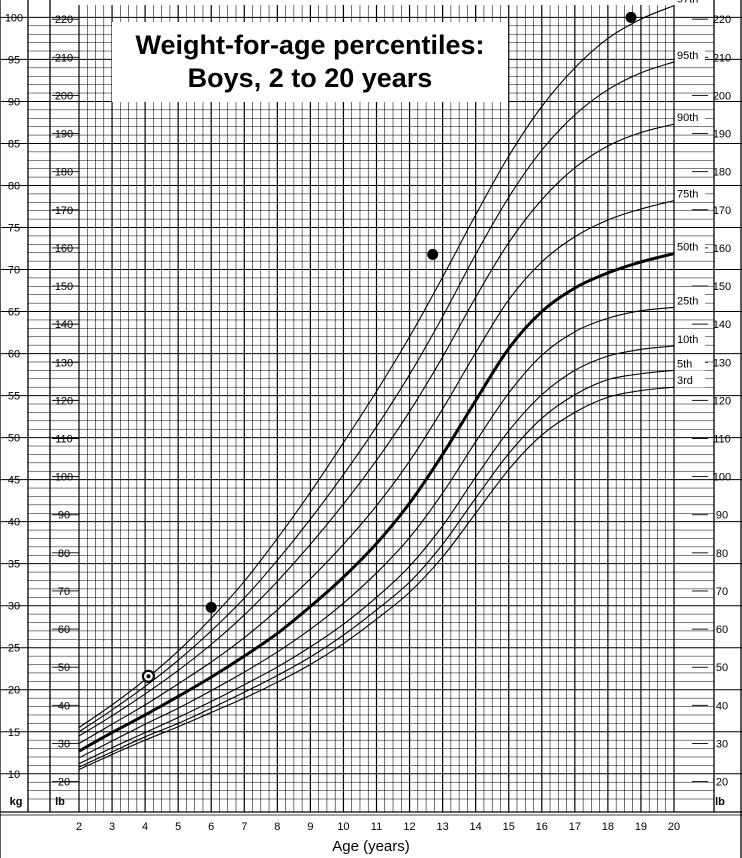 The height and width of the screenshot is (858, 742). I want to click on percentile-label-75th: 75th, so click(687, 195).